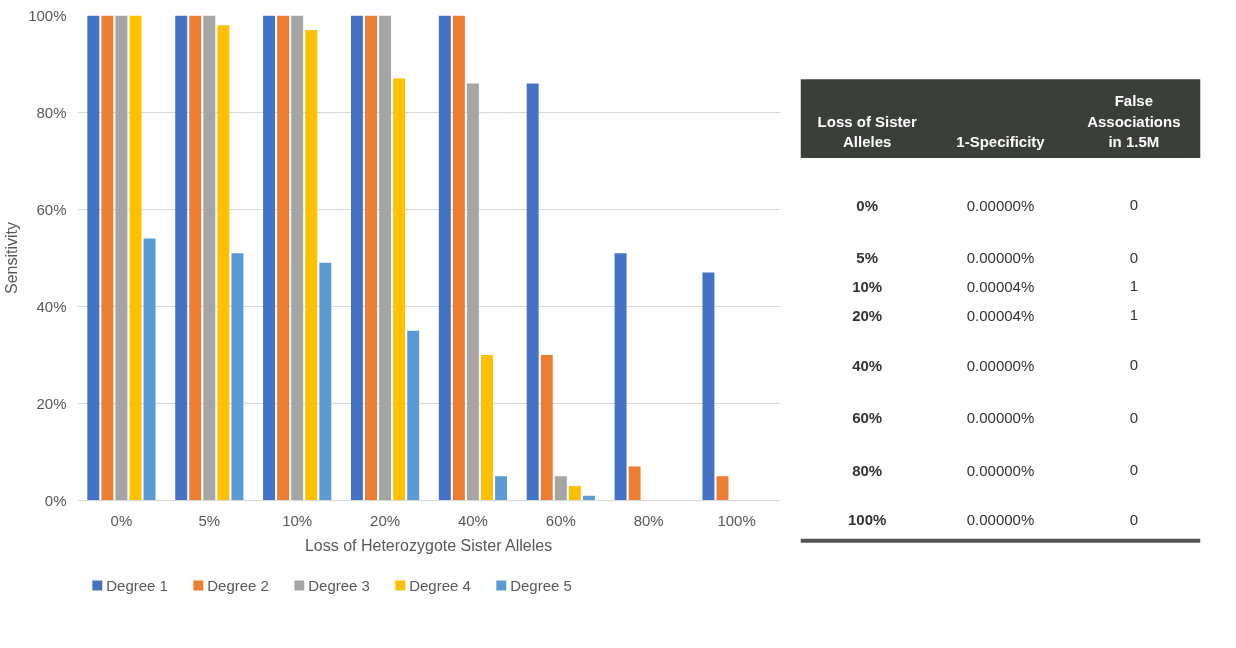  Describe the element at coordinates (51, 403) in the screenshot. I see `y-tick-label: 20%` at that location.